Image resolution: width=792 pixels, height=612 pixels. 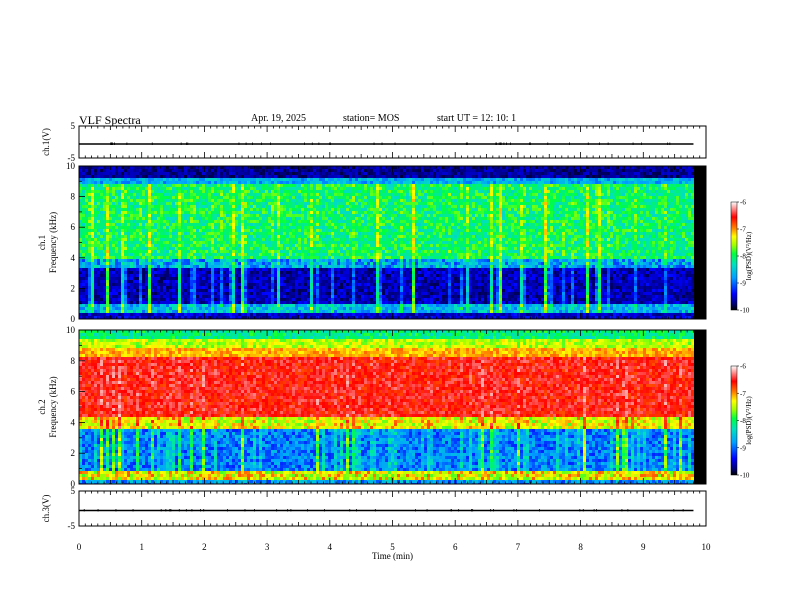 What do you see at coordinates (73, 126) in the screenshot?
I see `ch1-voltage-ytick-label: 5` at bounding box center [73, 126].